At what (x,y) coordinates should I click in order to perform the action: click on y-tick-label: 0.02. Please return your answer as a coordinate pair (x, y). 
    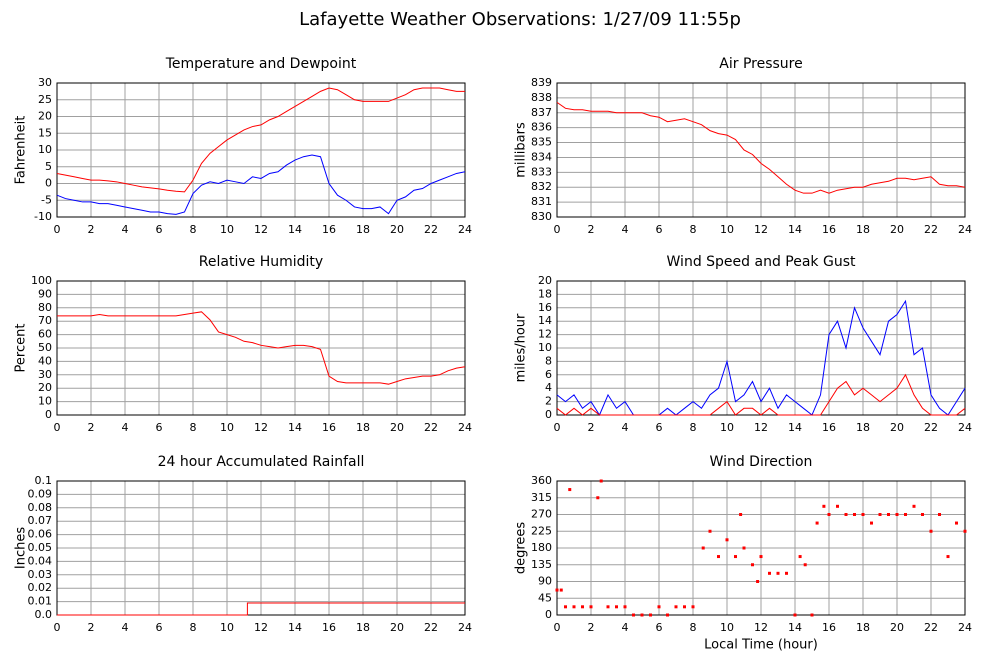
    Looking at the image, I should click on (40, 587).